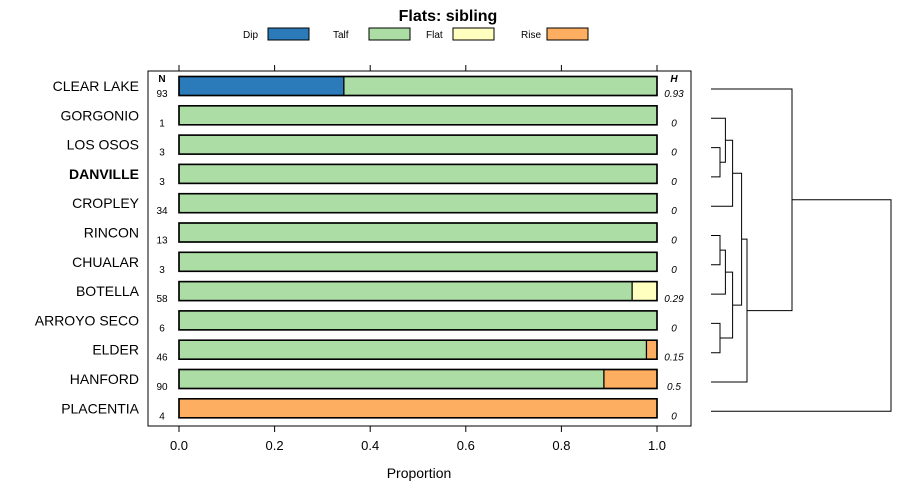 The width and height of the screenshot is (900, 500). Describe the element at coordinates (674, 358) in the screenshot. I see `h-label-elder: 0.15` at that location.